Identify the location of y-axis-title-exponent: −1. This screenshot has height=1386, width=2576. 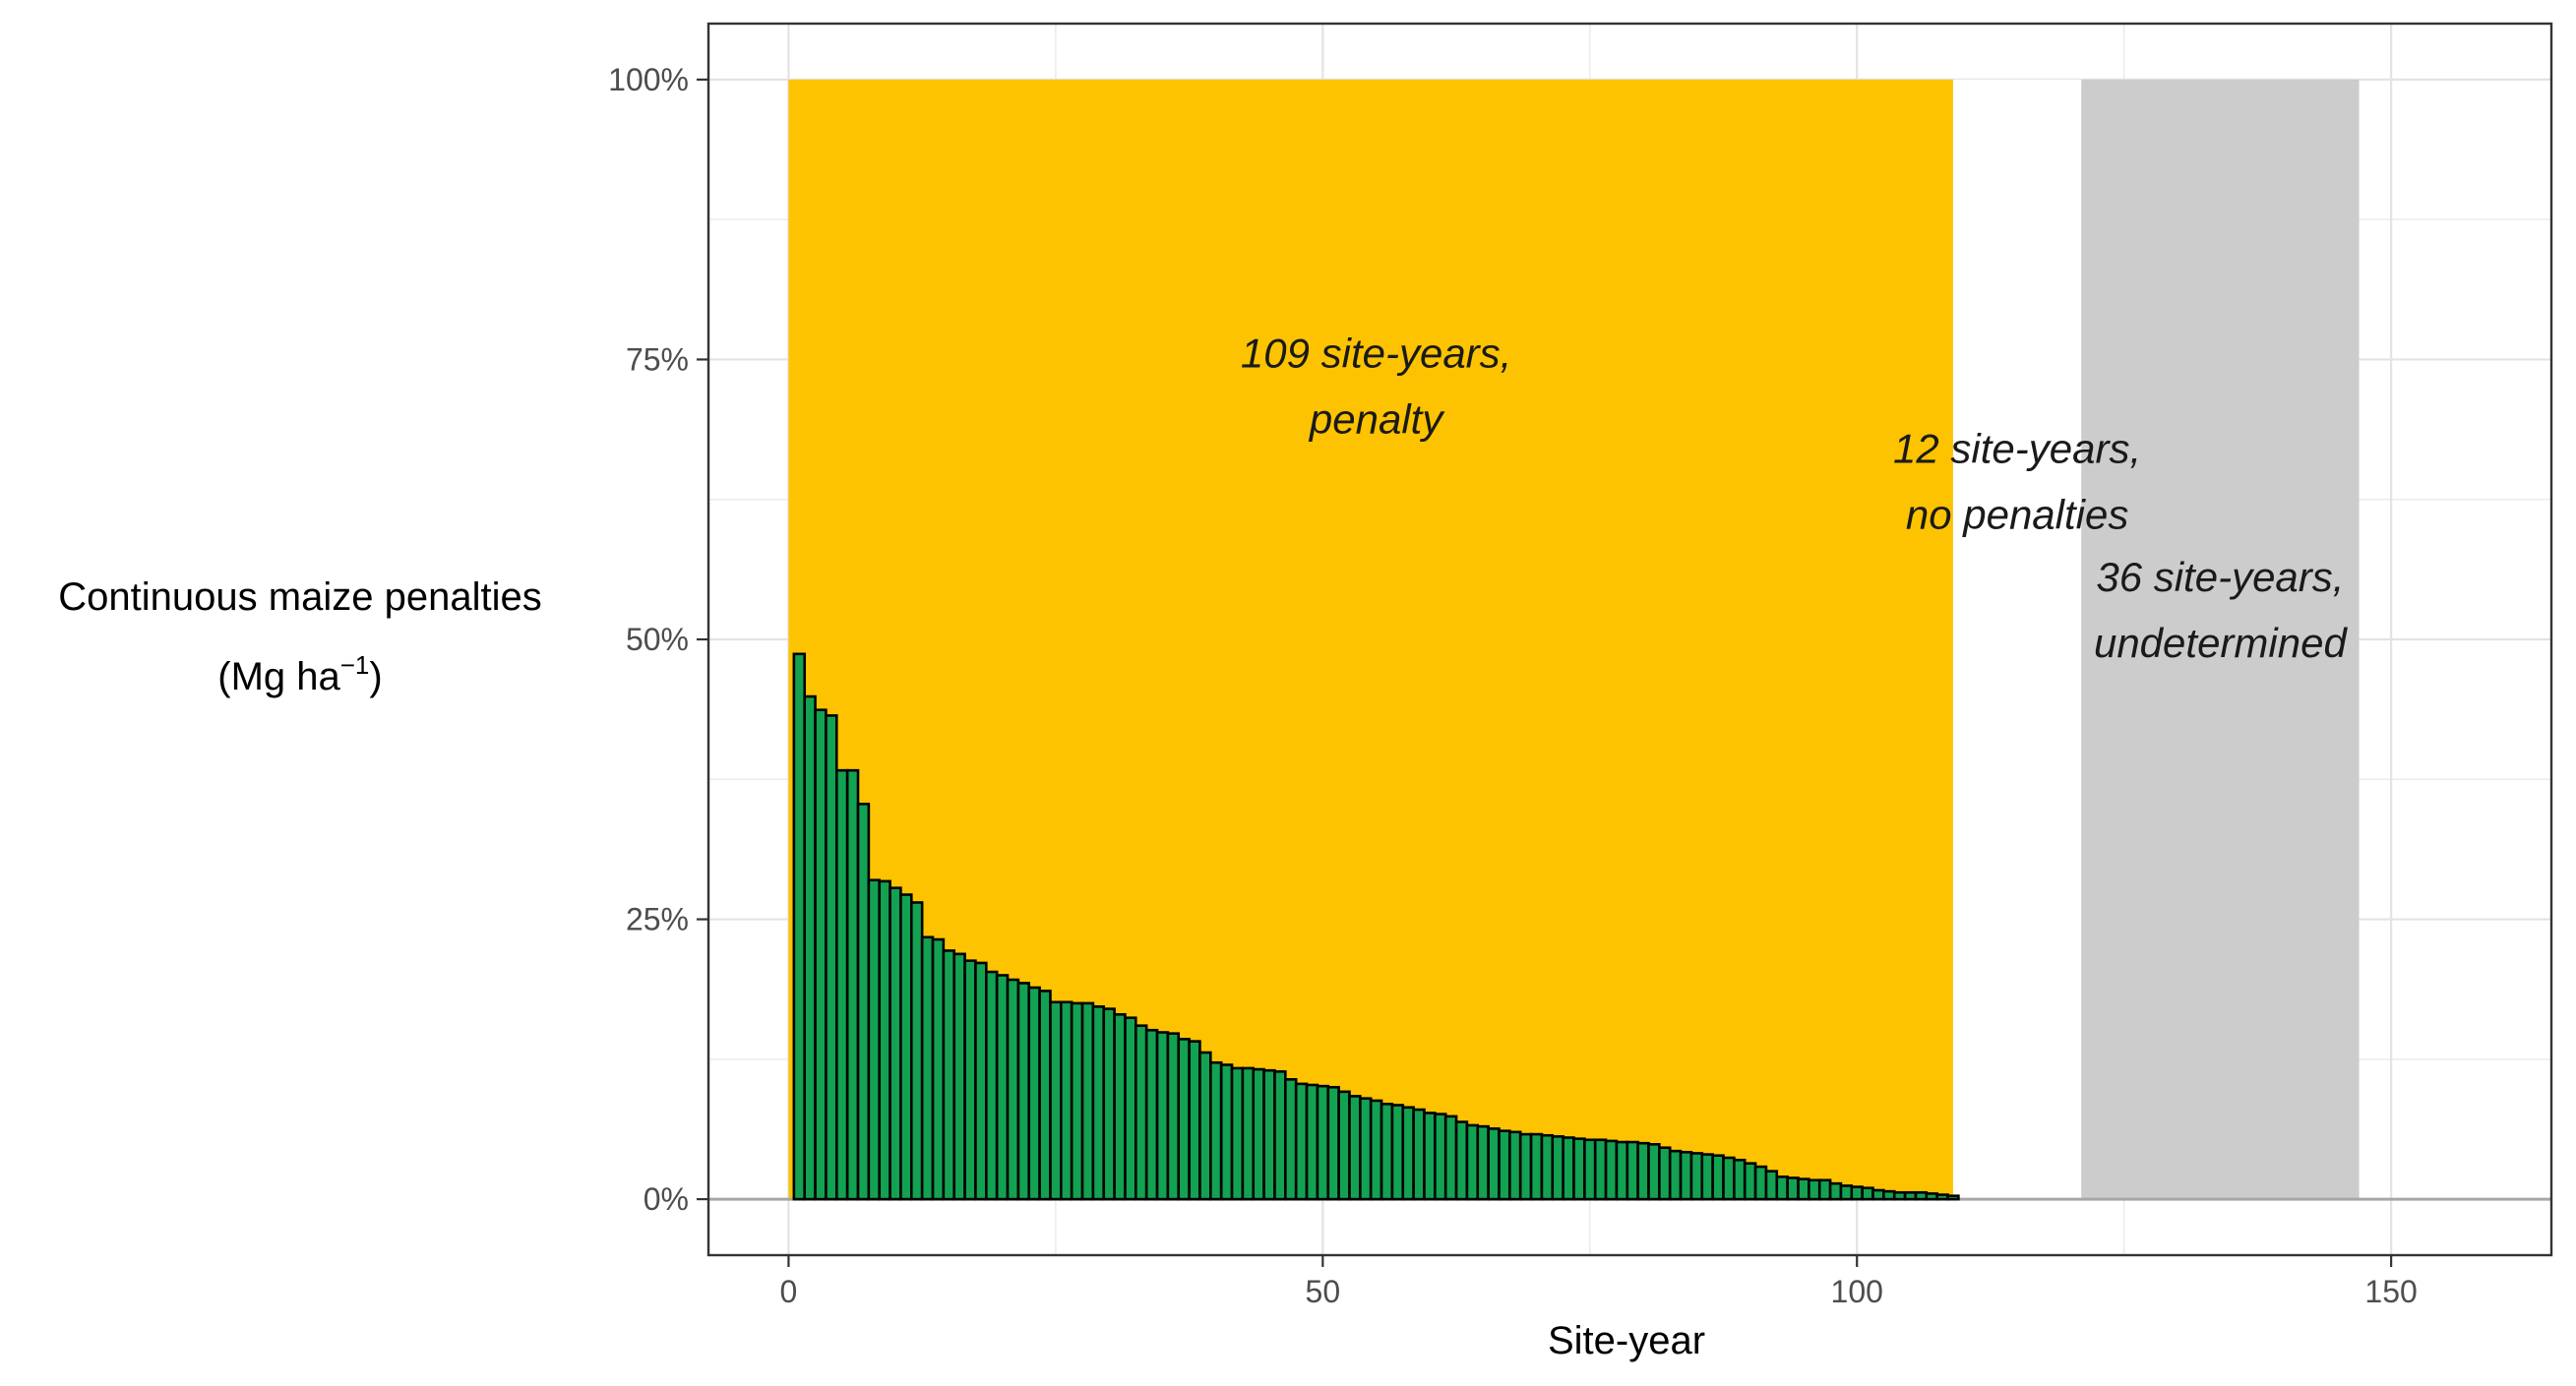
(355, 665).